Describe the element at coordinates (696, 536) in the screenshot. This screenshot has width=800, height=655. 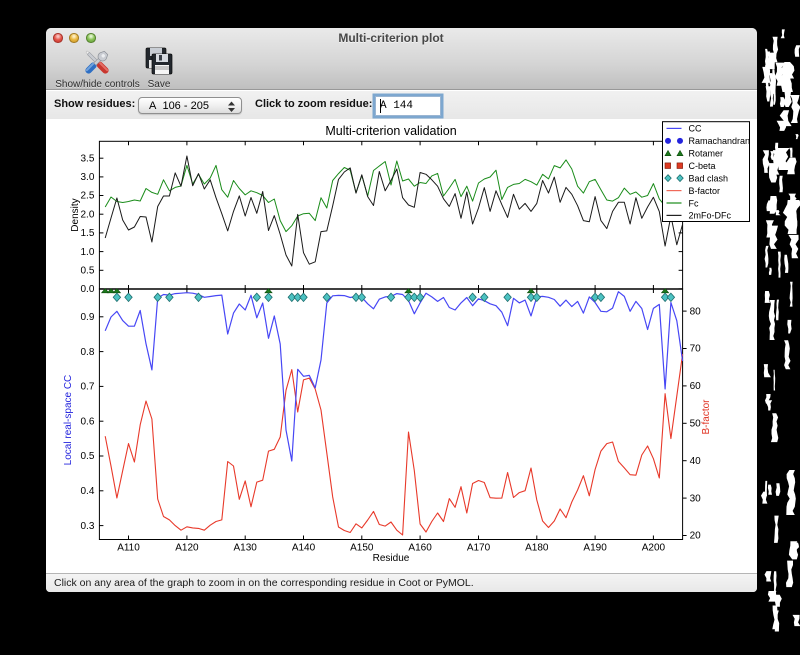
I see `svg-text: 20` at that location.